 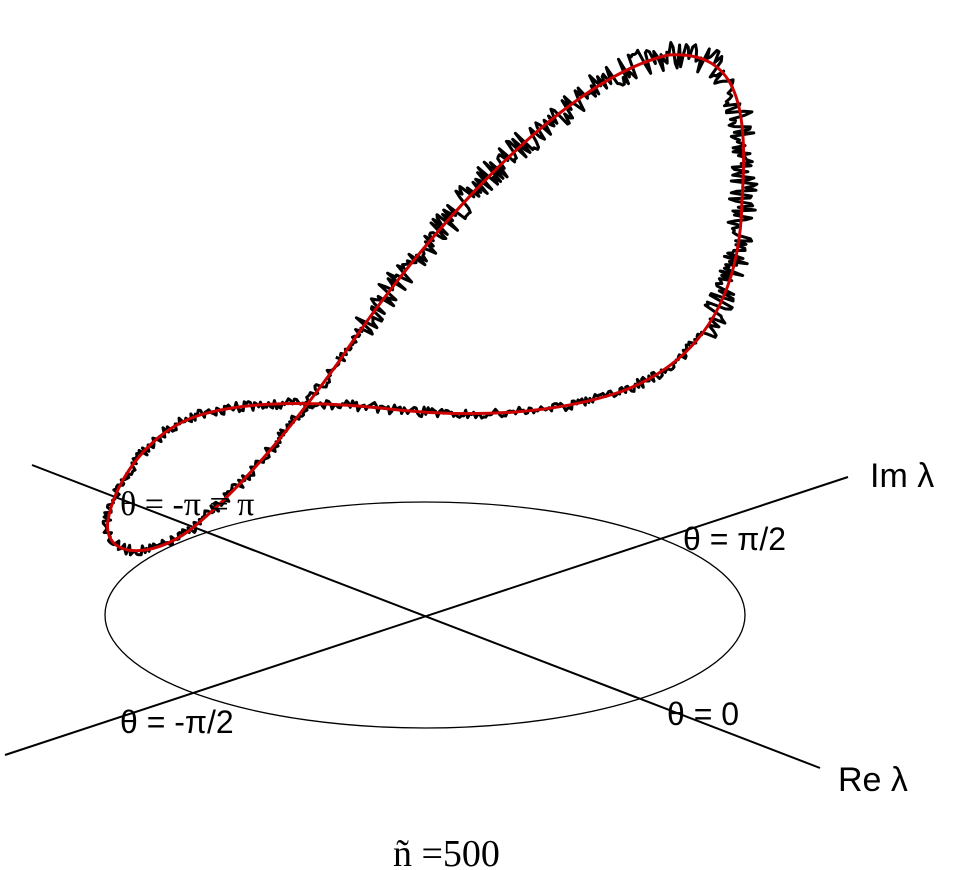 I want to click on im-axis-label: Im λ, so click(x=902, y=476).